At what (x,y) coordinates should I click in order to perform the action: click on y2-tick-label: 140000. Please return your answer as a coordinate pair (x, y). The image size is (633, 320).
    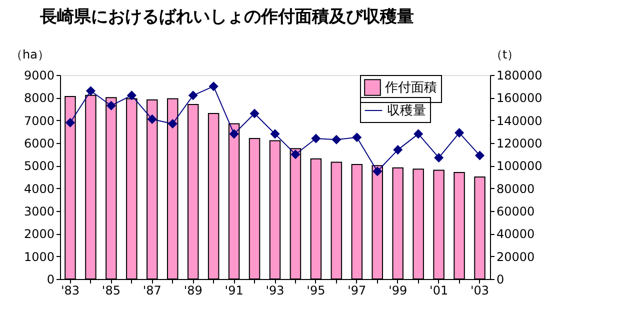
    Looking at the image, I should click on (519, 121).